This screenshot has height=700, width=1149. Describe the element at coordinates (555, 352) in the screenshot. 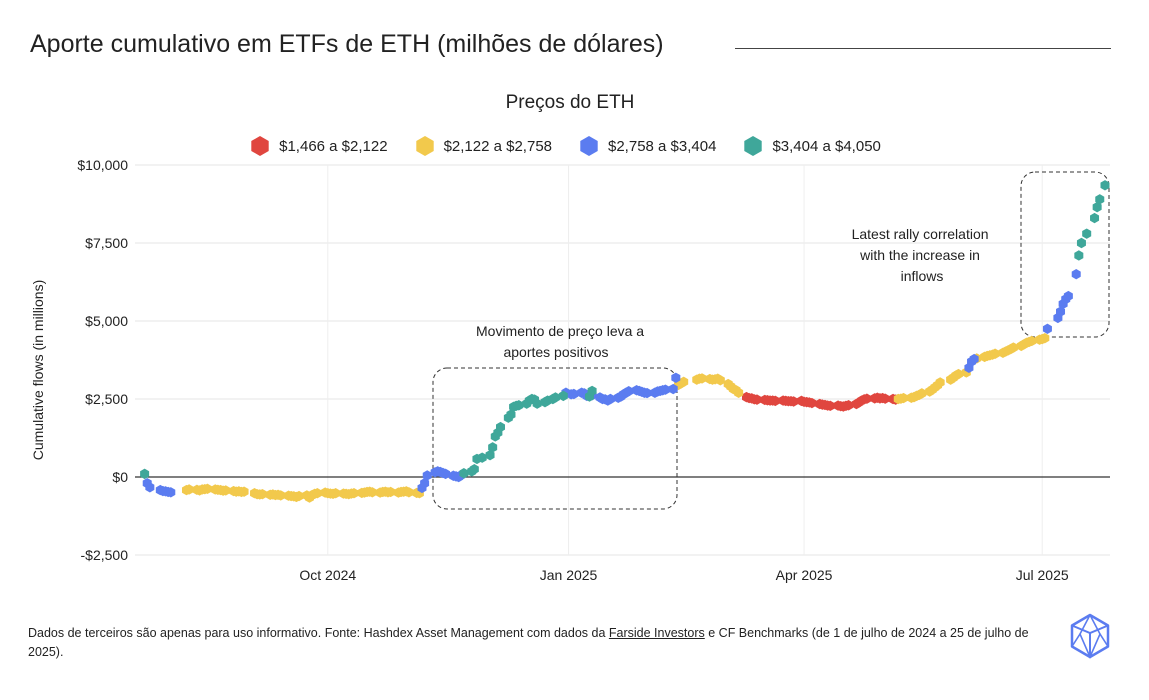

I see `annotation-mid-line-2: aportes positivos` at that location.